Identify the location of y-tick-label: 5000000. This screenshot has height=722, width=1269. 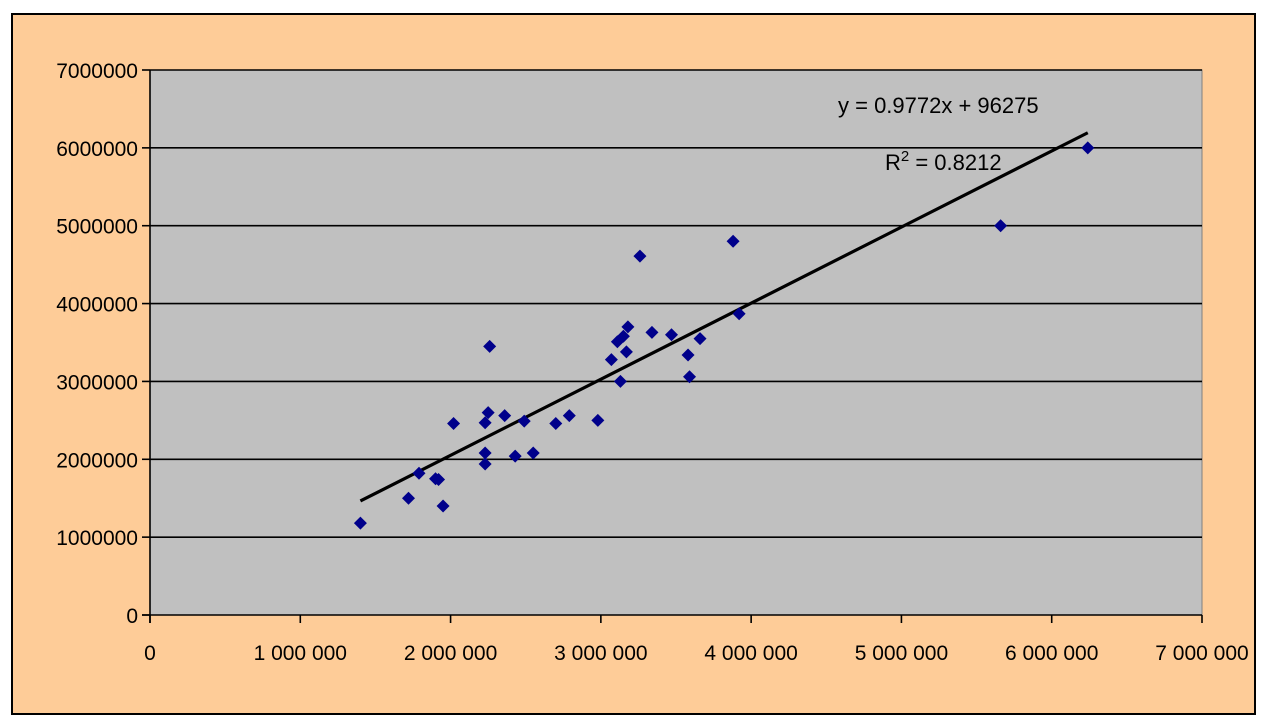
(97, 227).